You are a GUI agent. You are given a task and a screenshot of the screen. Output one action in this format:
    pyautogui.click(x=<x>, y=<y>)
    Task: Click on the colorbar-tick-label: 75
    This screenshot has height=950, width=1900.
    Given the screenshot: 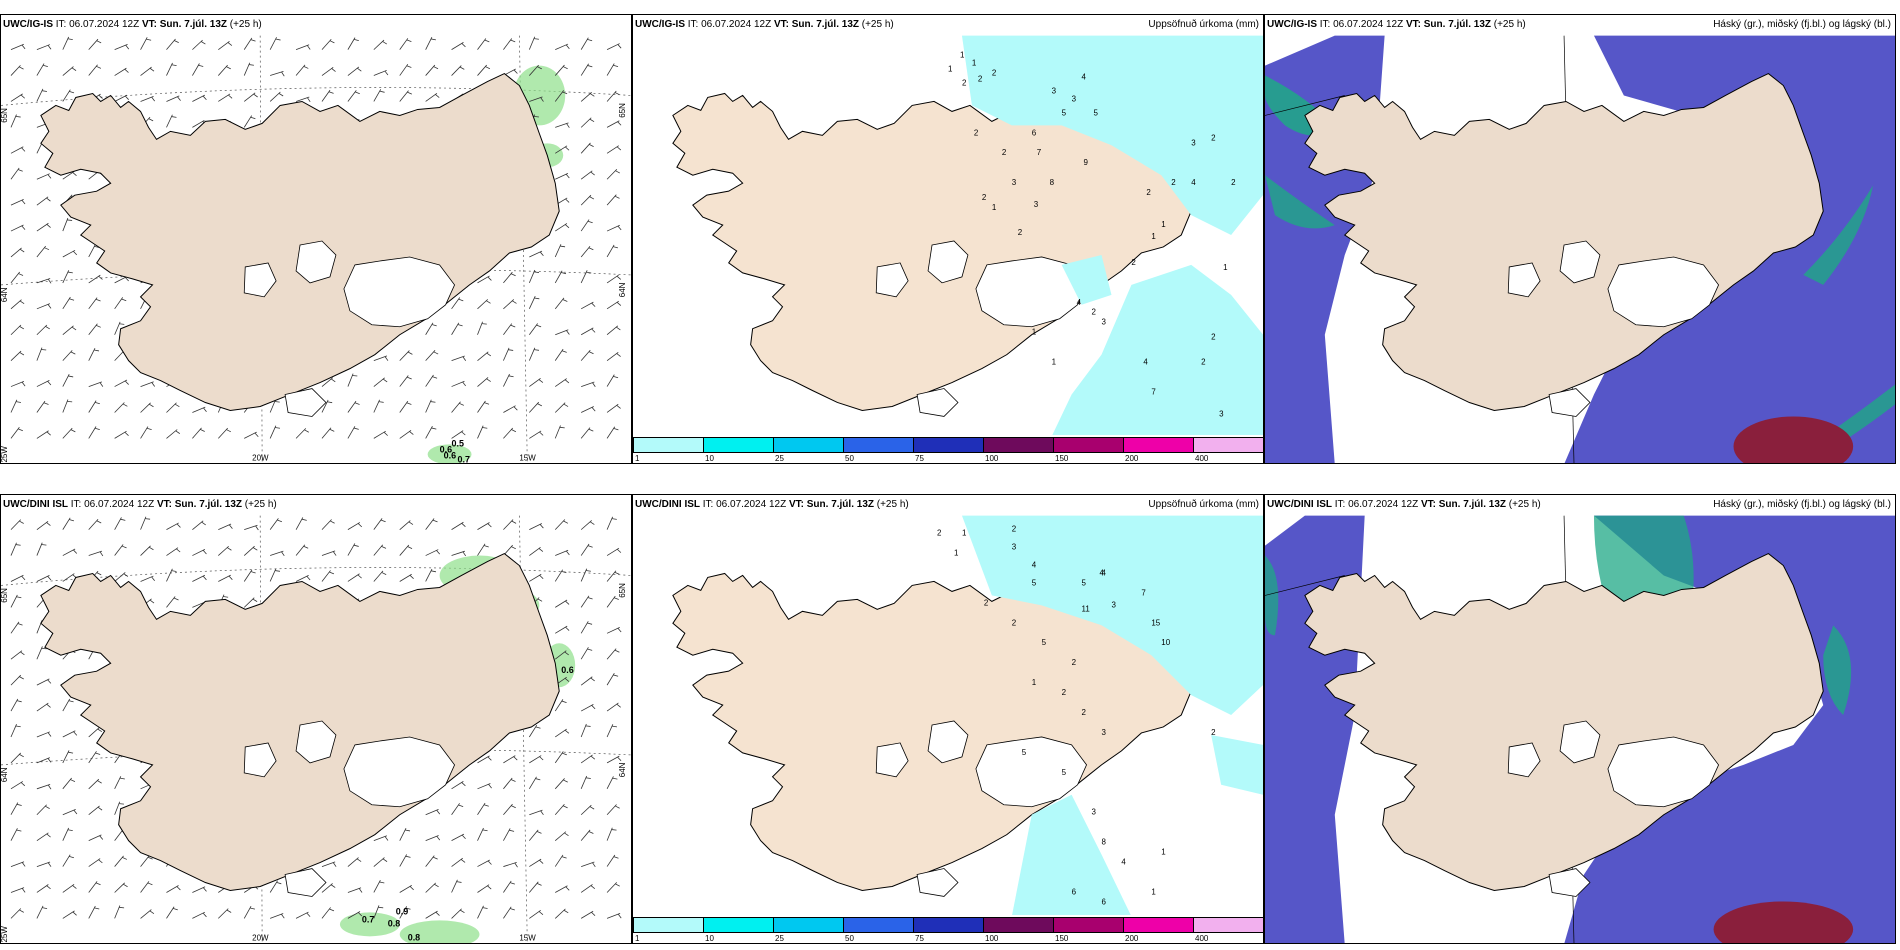 What is the action you would take?
    pyautogui.click(x=919, y=938)
    